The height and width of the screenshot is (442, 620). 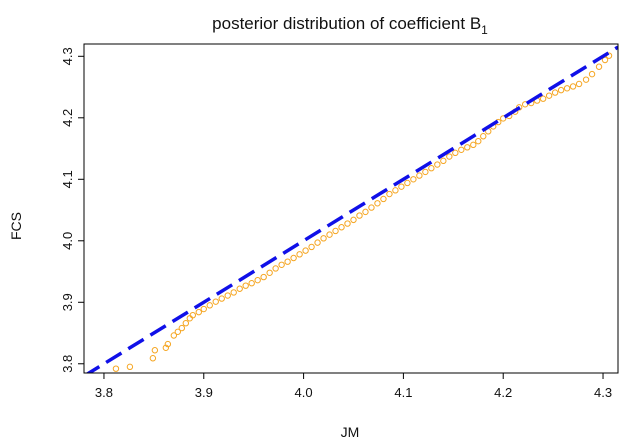 I want to click on y-tick-label: 4.2, so click(x=67, y=118).